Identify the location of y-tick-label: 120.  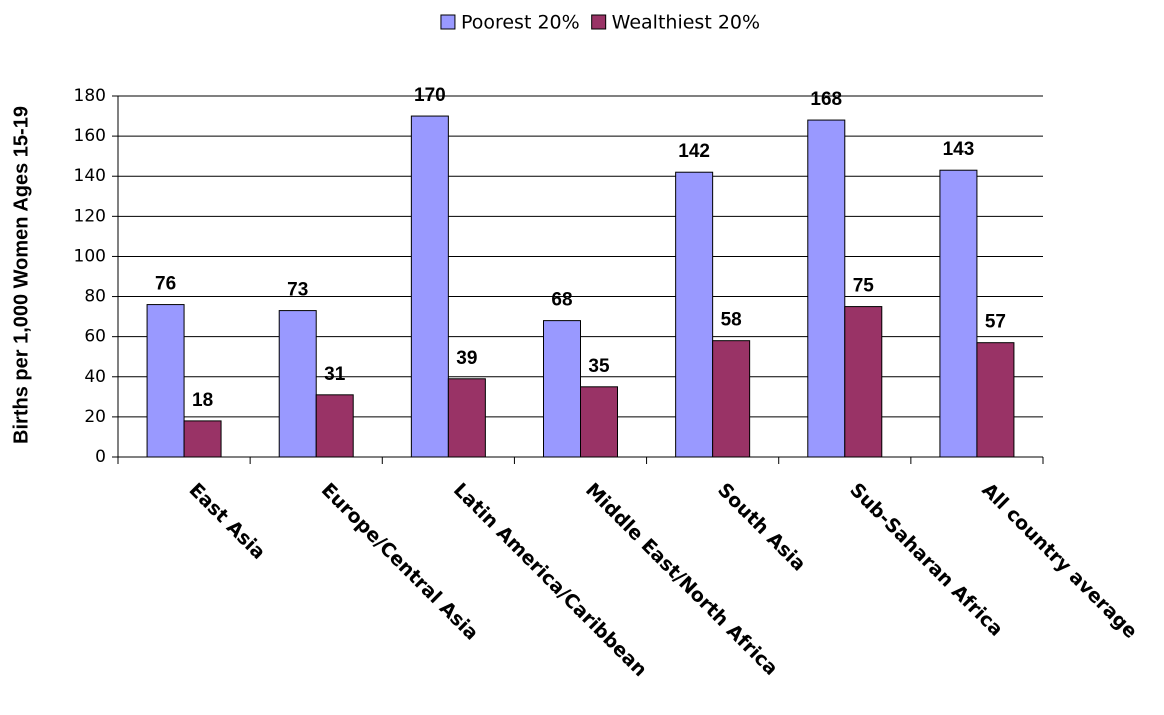
(90, 216).